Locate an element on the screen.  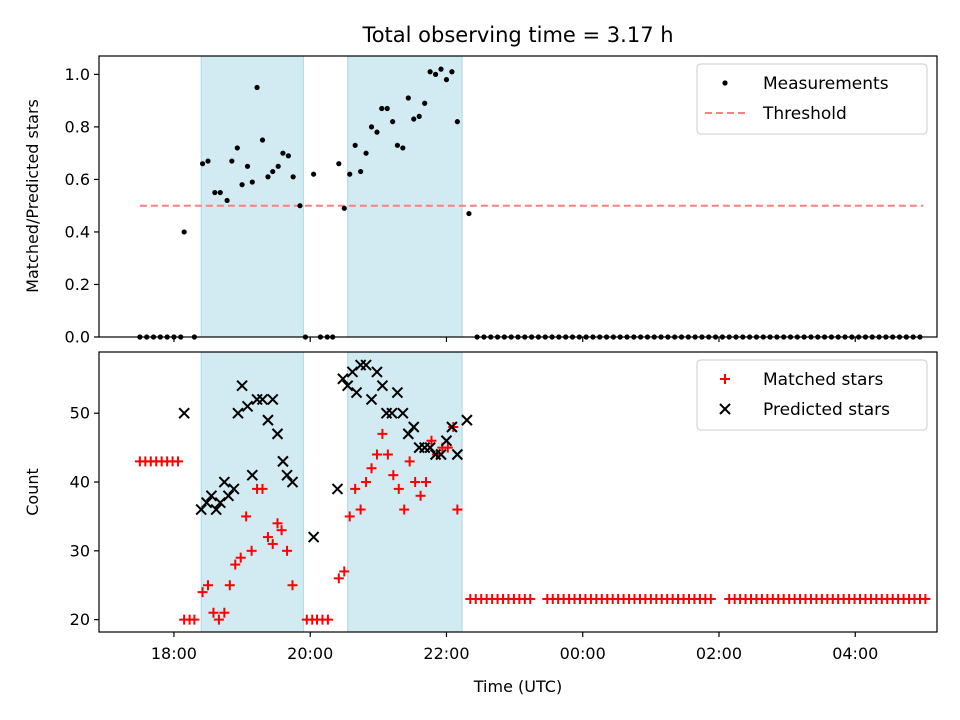
y-tick-label: 30 is located at coordinates (80, 550).